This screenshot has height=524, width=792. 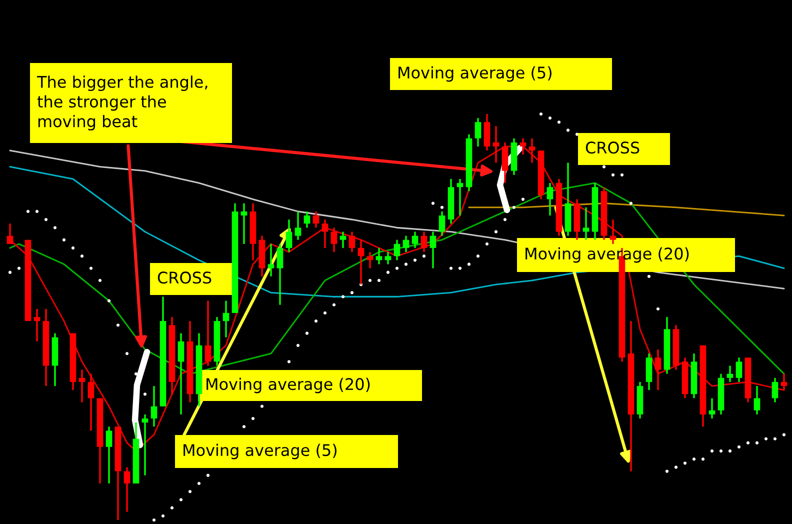 What do you see at coordinates (475, 74) in the screenshot?
I see `text: Moving average (5)` at bounding box center [475, 74].